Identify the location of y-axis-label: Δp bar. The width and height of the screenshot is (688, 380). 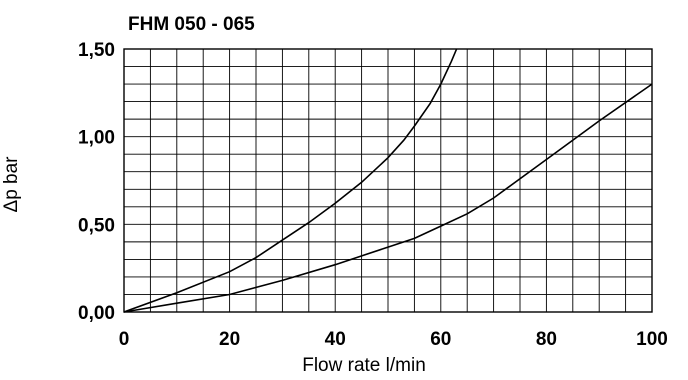
(11, 184).